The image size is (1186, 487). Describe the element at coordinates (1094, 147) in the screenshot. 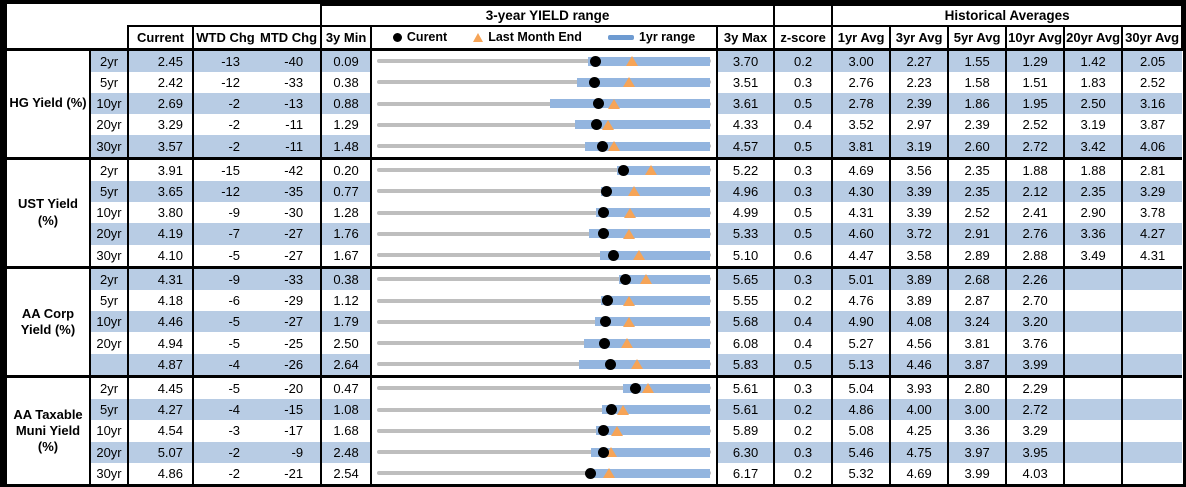

I see `avg-cell: 3.42` at that location.